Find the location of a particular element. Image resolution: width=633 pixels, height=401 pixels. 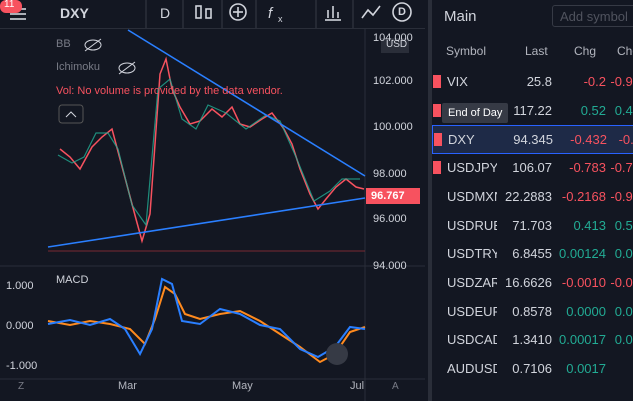

cell-chg: -0.783 is located at coordinates (587, 168).